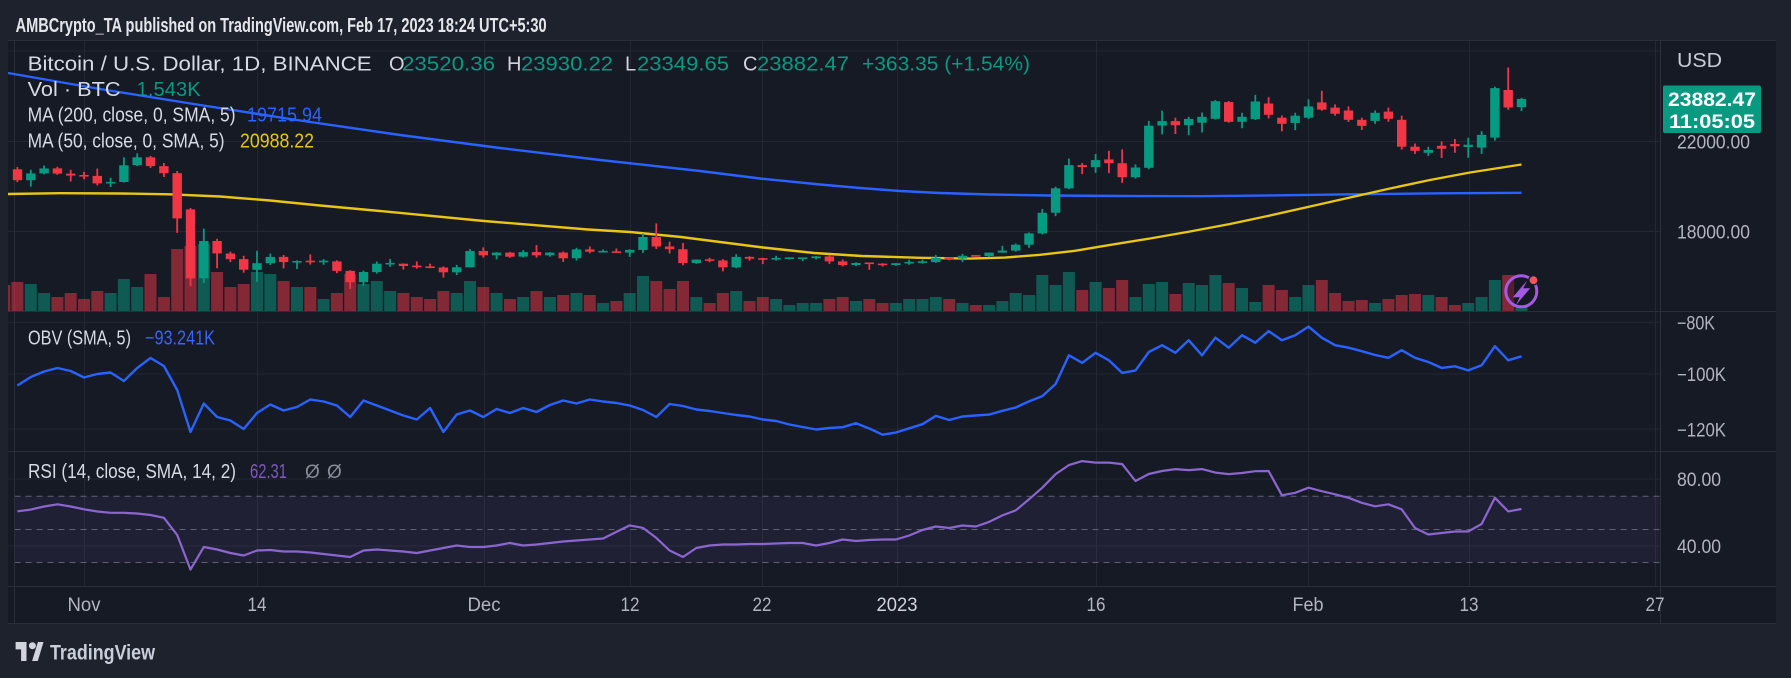  Describe the element at coordinates (683, 65) in the screenshot. I see `svg-text: 23349.65` at that location.